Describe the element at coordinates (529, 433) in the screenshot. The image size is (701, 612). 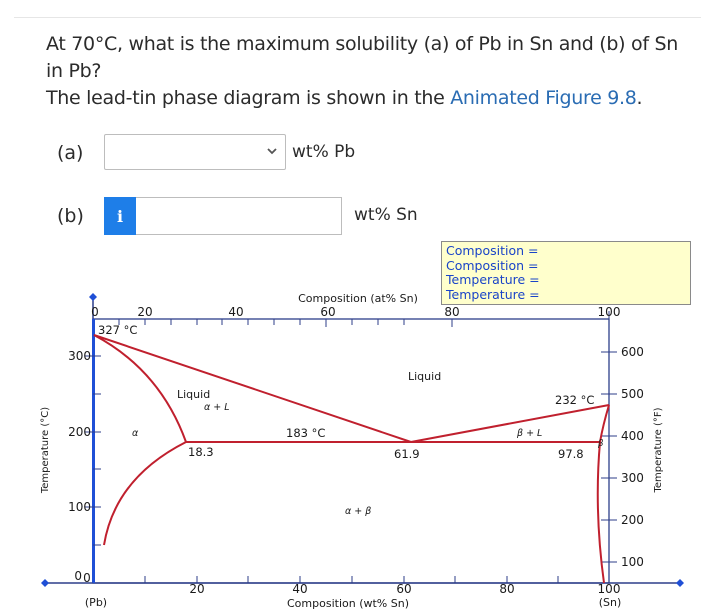
I see `beta-plus-liquid-label: β + L` at that location.